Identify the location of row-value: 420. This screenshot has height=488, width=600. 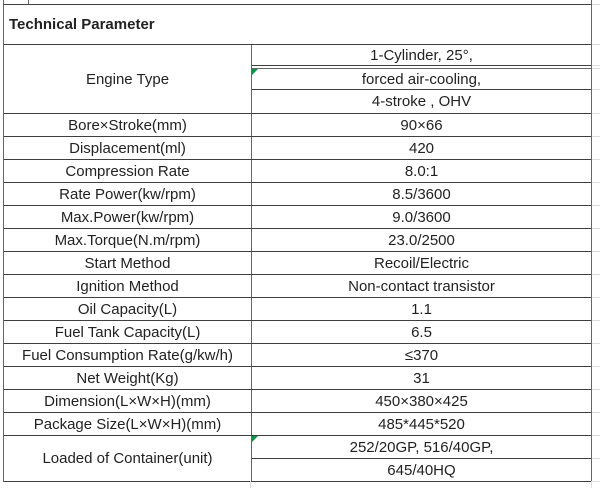
(421, 148).